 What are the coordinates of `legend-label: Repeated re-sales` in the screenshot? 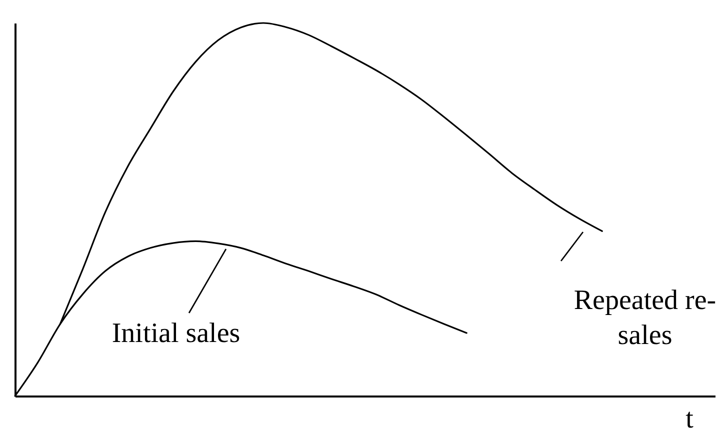 It's located at (645, 318).